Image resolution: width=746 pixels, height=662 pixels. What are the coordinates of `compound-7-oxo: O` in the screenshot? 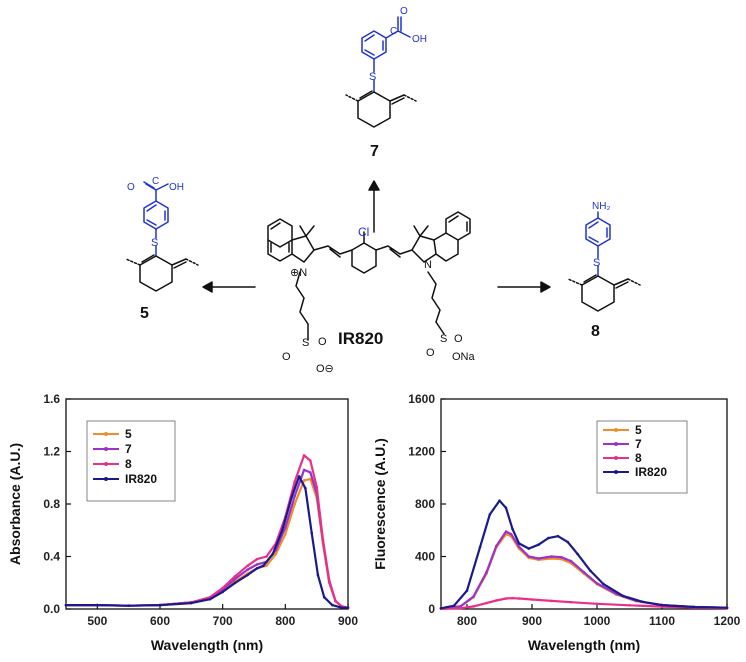 It's located at (404, 11).